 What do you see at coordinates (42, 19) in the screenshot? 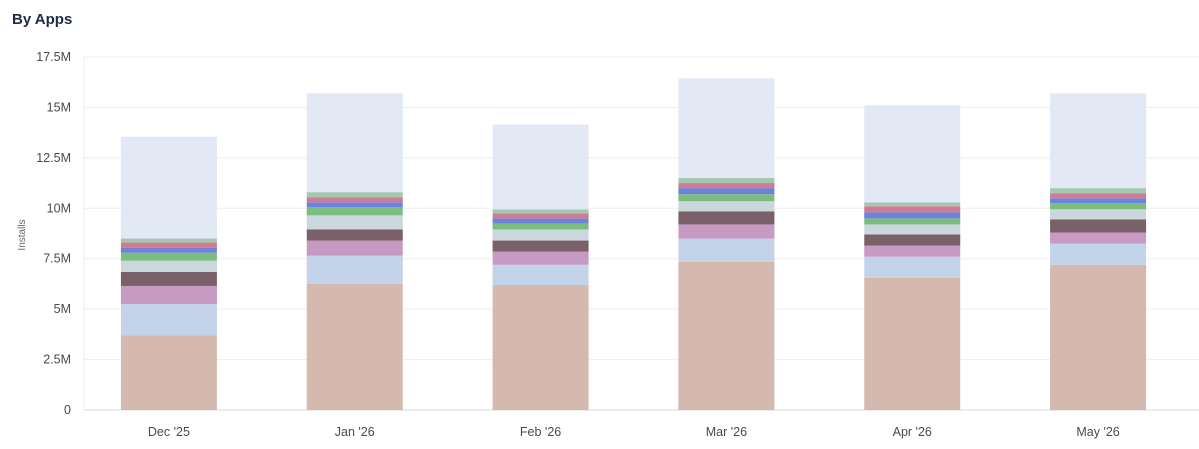
I see `chart-title: By Apps` at bounding box center [42, 19].